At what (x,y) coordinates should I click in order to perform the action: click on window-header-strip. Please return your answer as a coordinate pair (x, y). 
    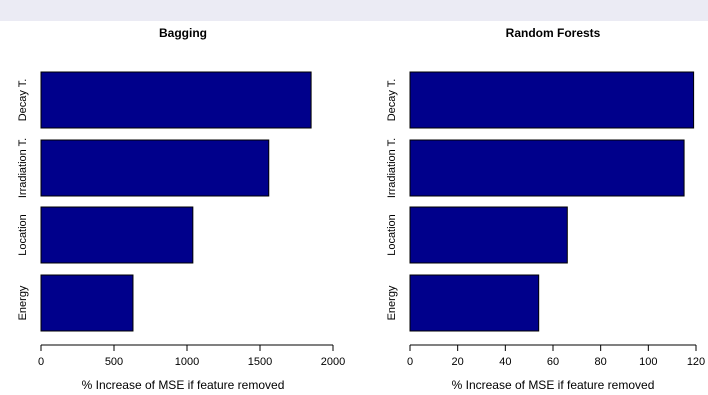
    Looking at the image, I should click on (354, 10).